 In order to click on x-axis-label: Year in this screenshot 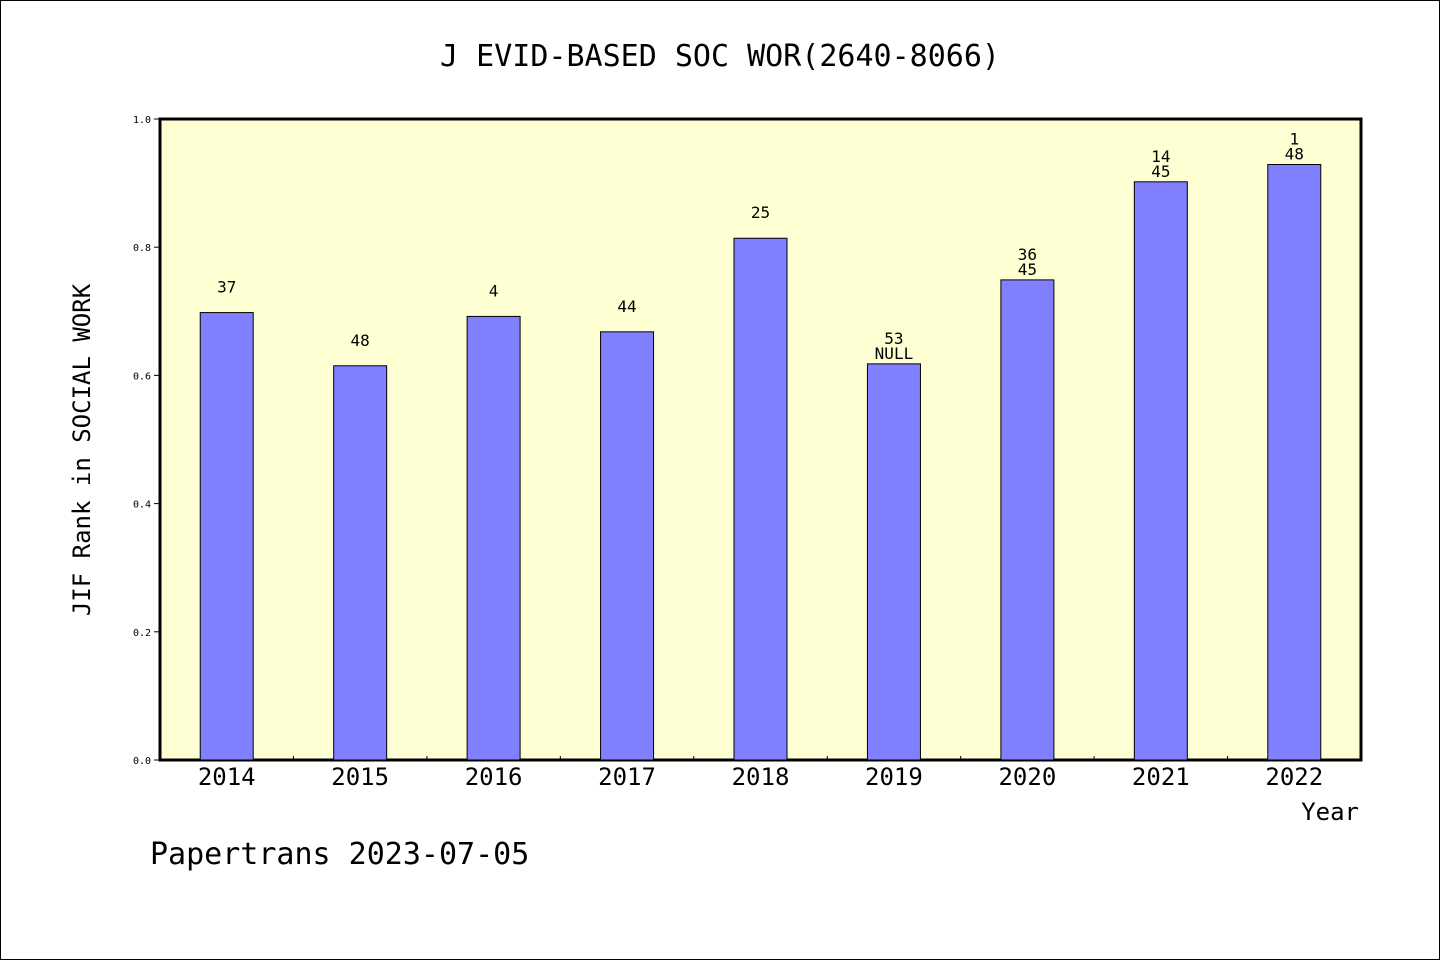, I will do `click(1330, 812)`.